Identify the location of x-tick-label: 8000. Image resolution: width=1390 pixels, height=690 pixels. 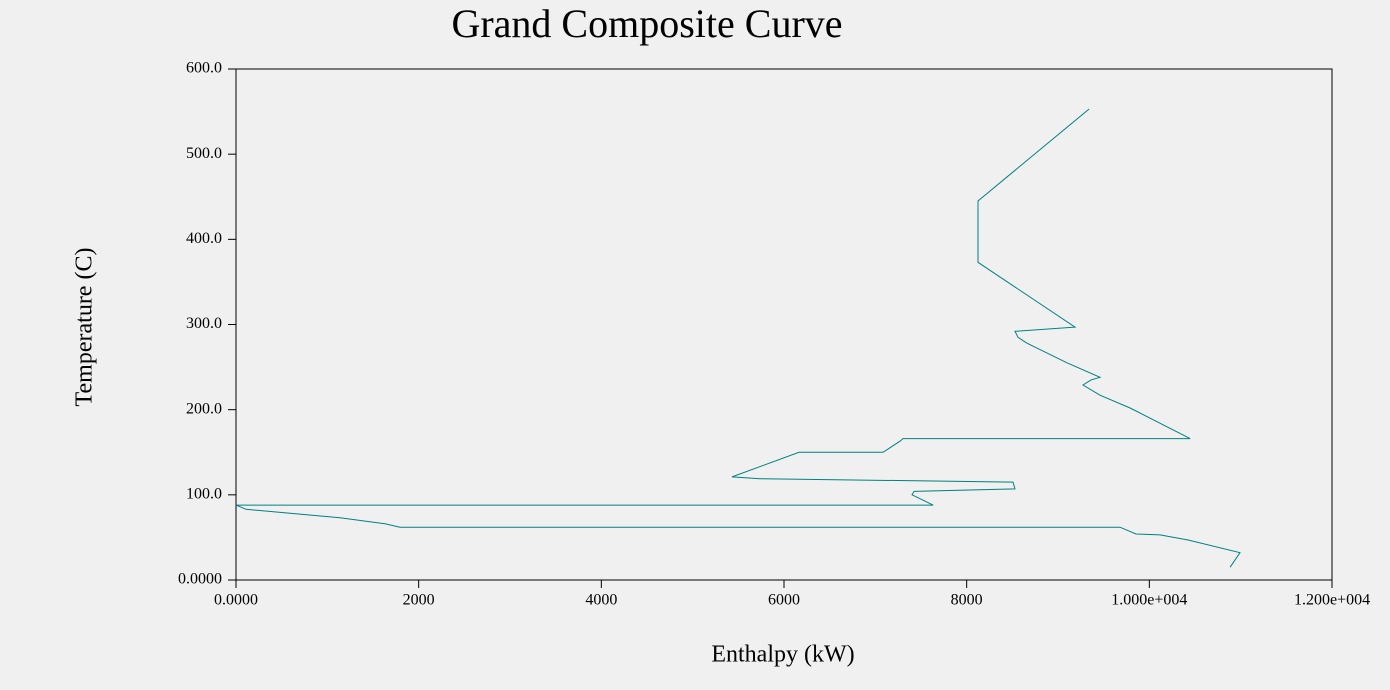
(967, 600).